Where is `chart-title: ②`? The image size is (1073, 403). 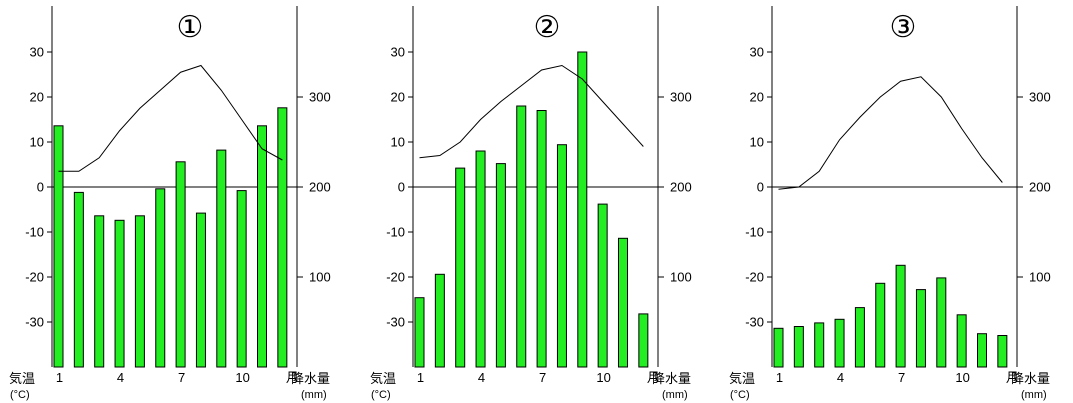 chart-title: ② is located at coordinates (547, 27).